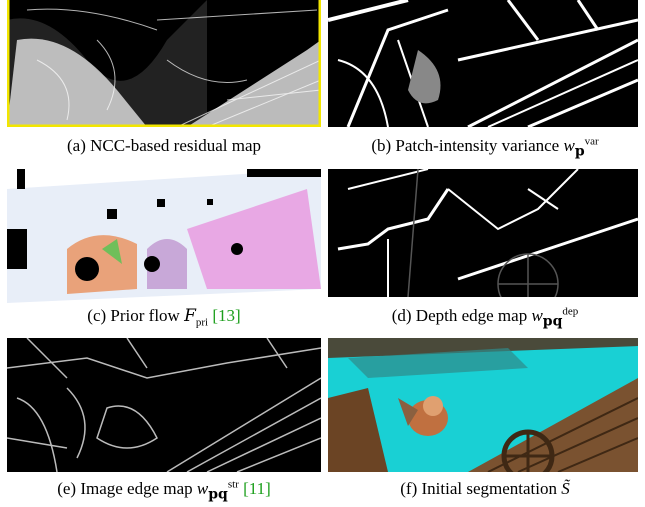 Image resolution: width=645 pixels, height=507 pixels. Describe the element at coordinates (164, 405) in the screenshot. I see `panel-e-image` at that location.